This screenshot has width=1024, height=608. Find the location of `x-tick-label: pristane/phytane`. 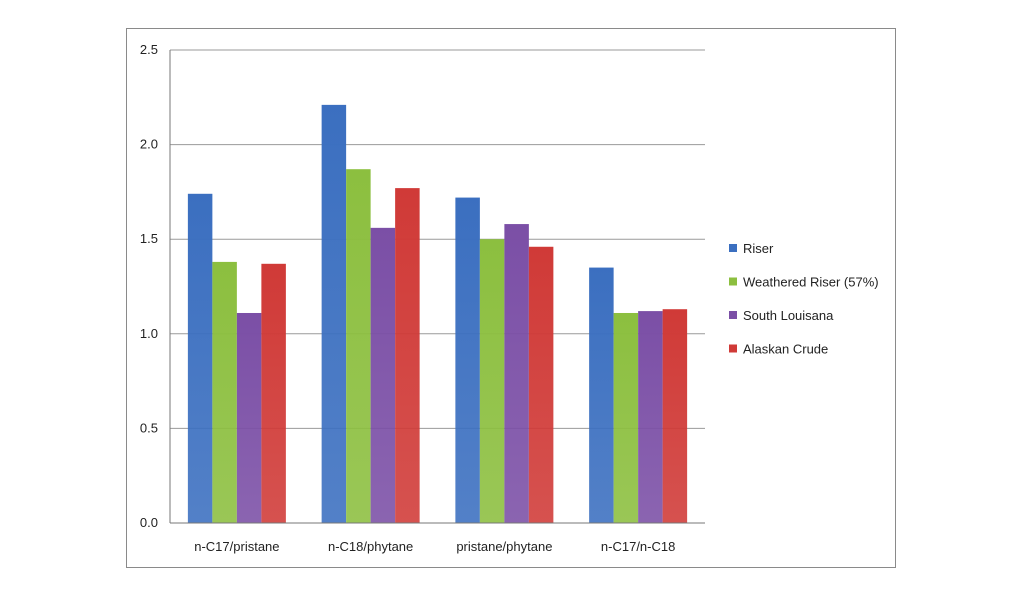

x-tick-label: pristane/phytane is located at coordinates (504, 546).